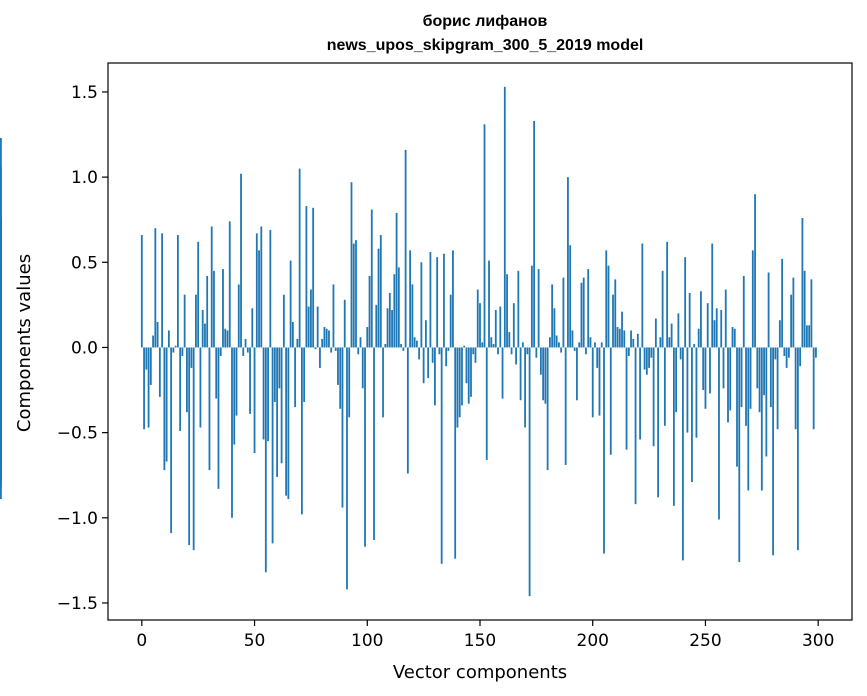 The image size is (867, 696). What do you see at coordinates (485, 45) in the screenshot?
I see `chart-subtitle: news_upos_skipgram_300_5_2019 model` at bounding box center [485, 45].